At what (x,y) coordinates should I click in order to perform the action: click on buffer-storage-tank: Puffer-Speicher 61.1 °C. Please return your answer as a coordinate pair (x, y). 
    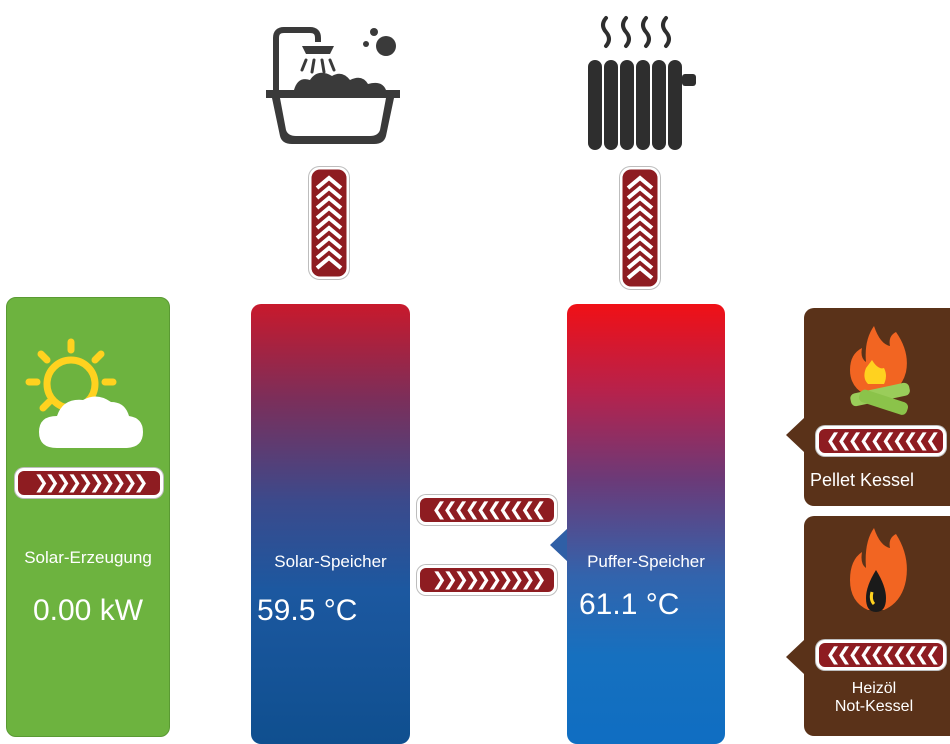
    Looking at the image, I should click on (646, 524).